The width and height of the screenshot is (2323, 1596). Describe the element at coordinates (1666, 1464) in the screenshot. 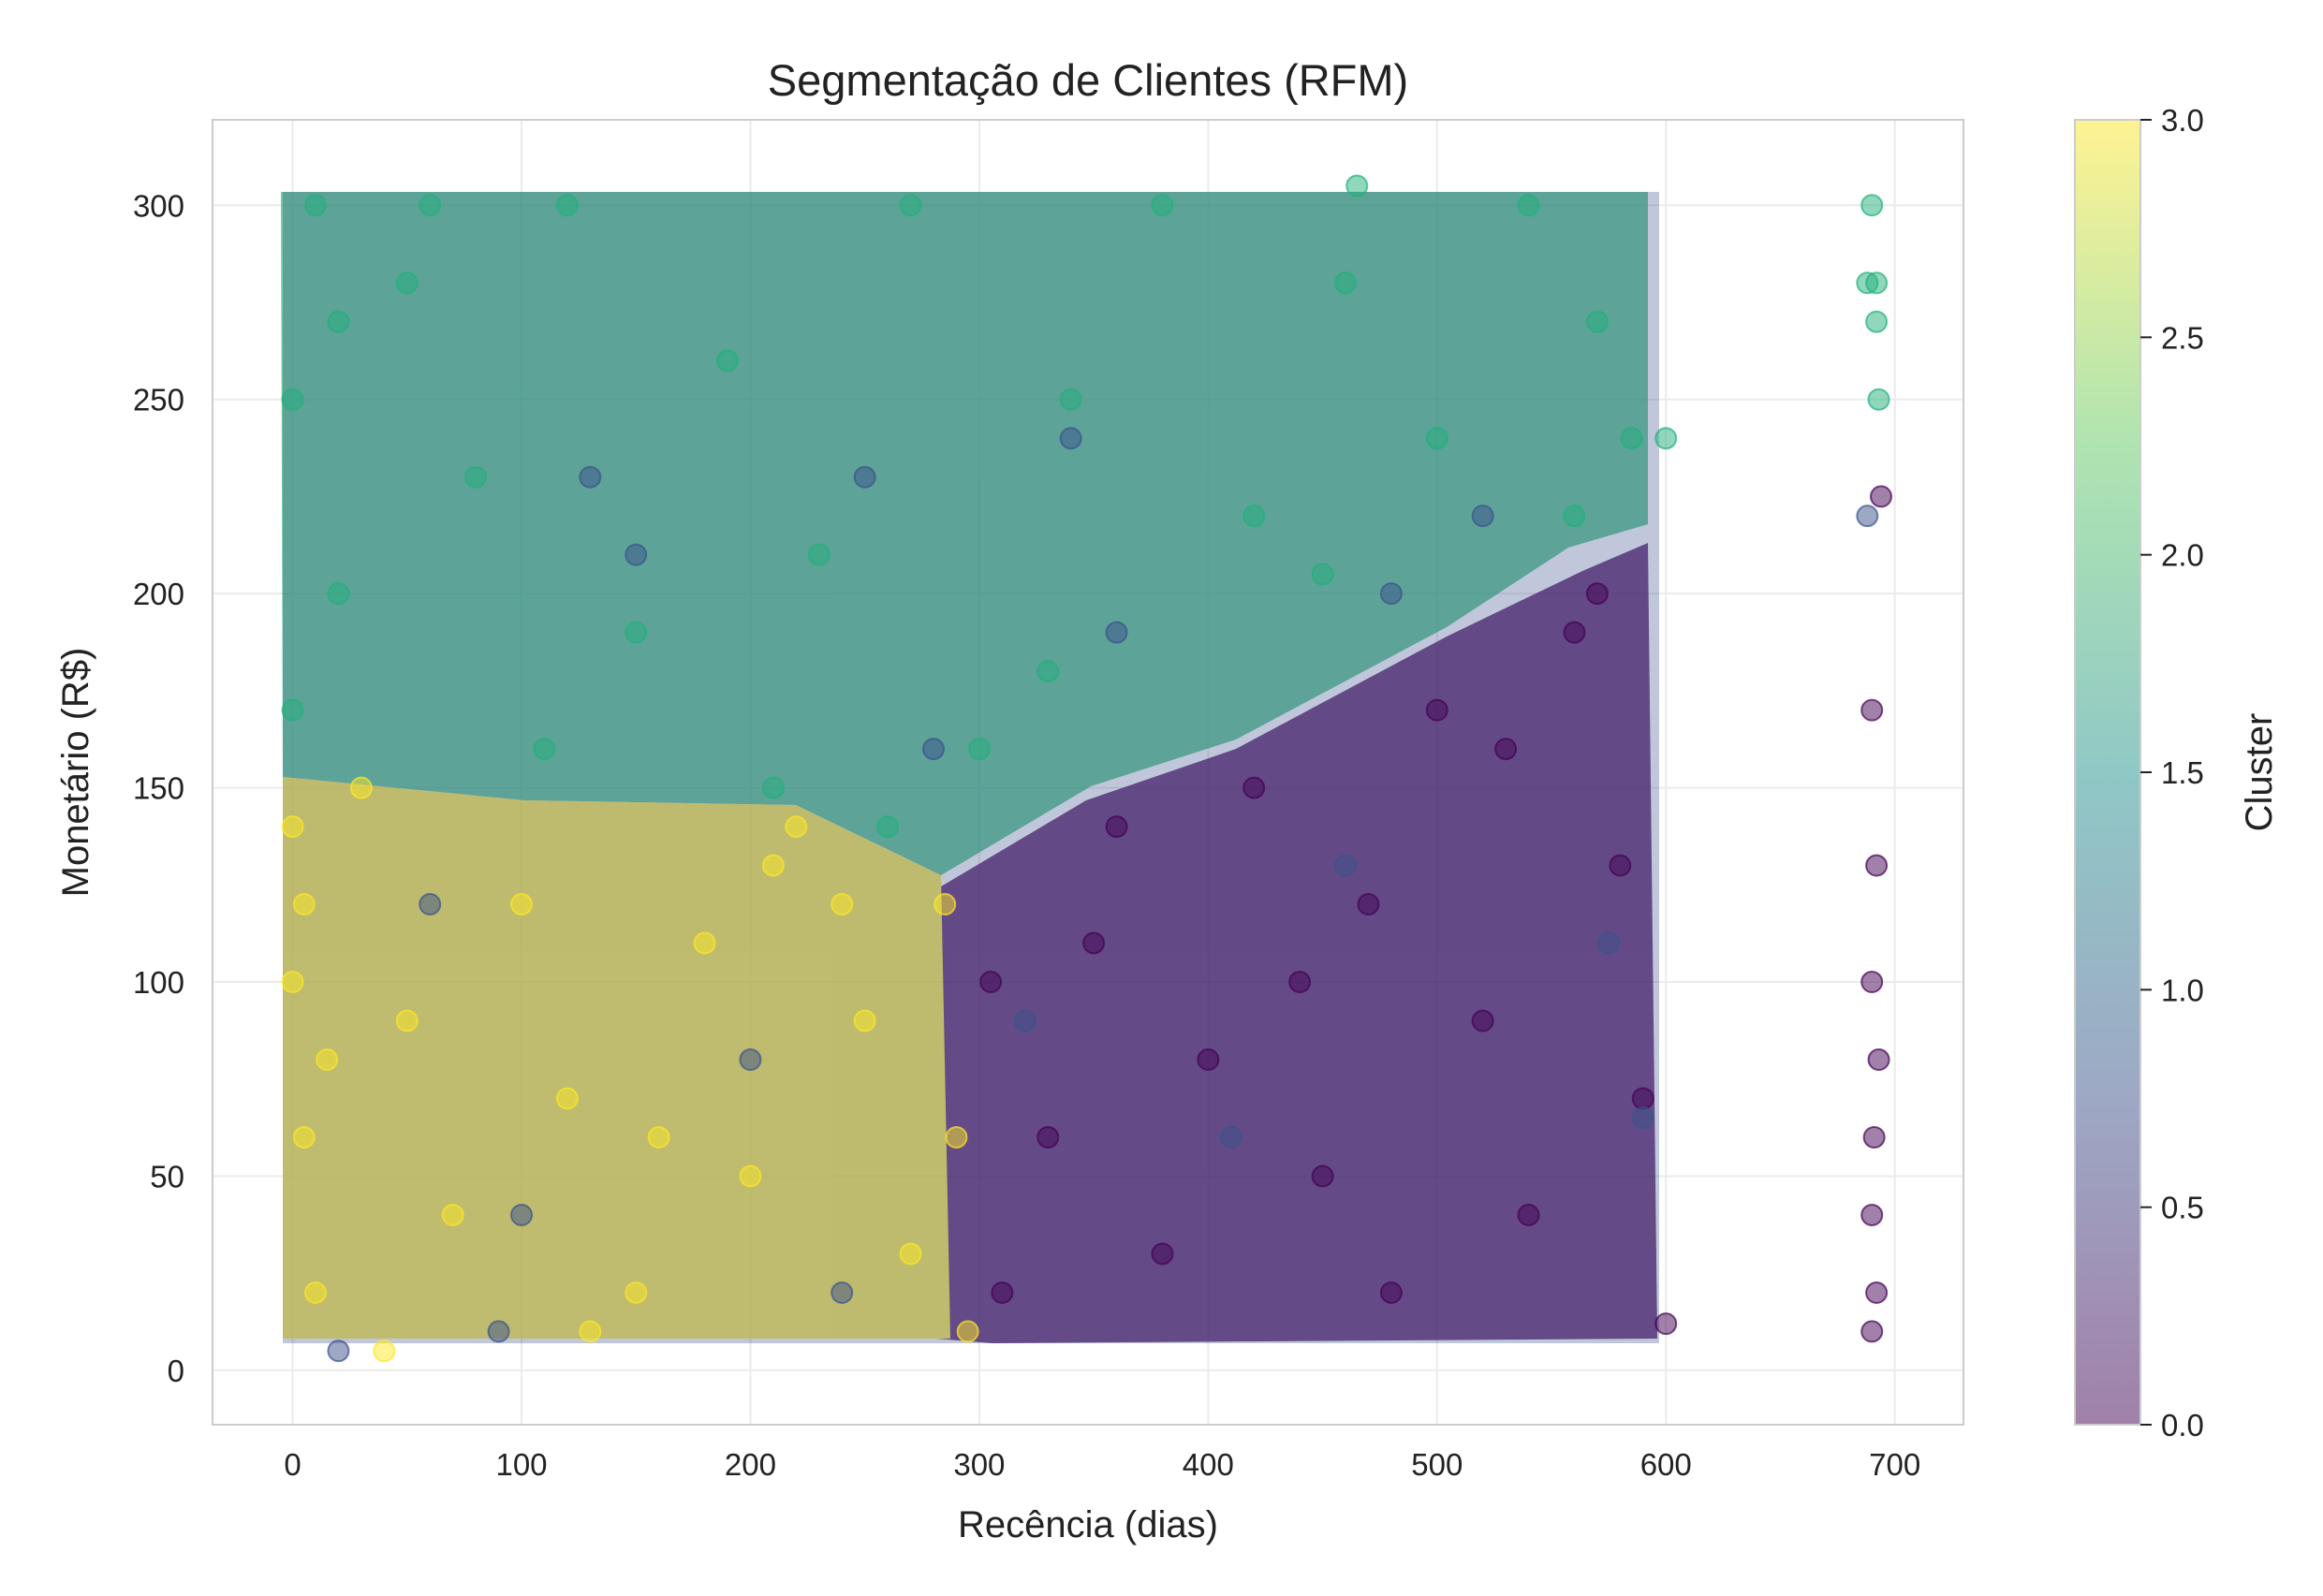

I see `x-tick-label: 600` at that location.